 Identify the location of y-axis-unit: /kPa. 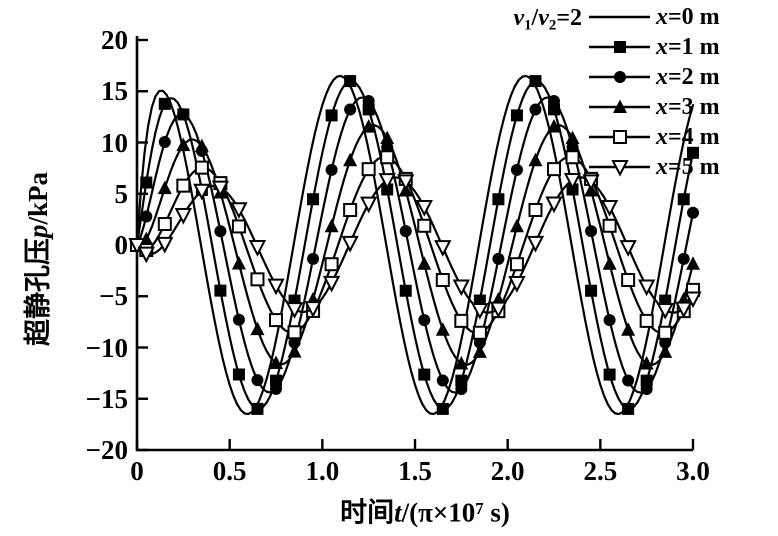
(38, 198).